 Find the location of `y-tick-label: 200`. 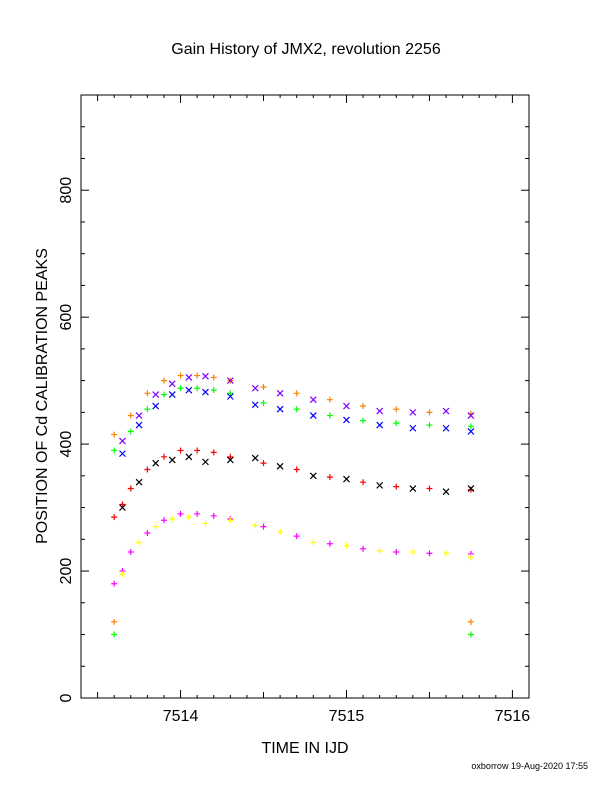

y-tick-label: 200 is located at coordinates (66, 571).